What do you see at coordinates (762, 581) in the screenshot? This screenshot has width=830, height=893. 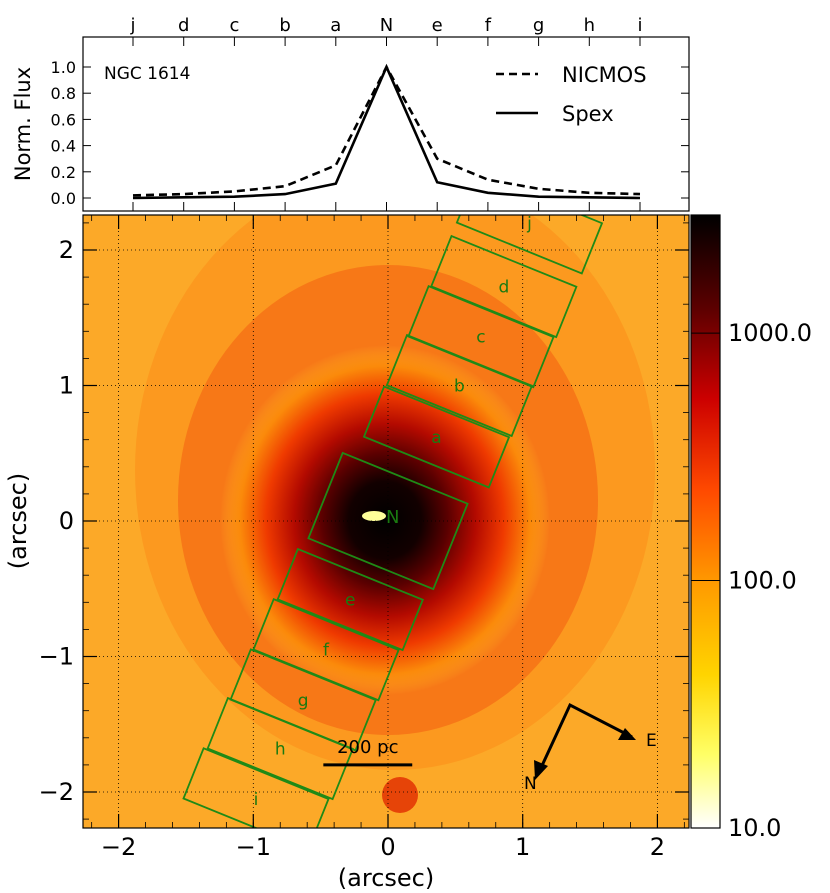 I see `colorbar-tick-label: 100.0` at bounding box center [762, 581].